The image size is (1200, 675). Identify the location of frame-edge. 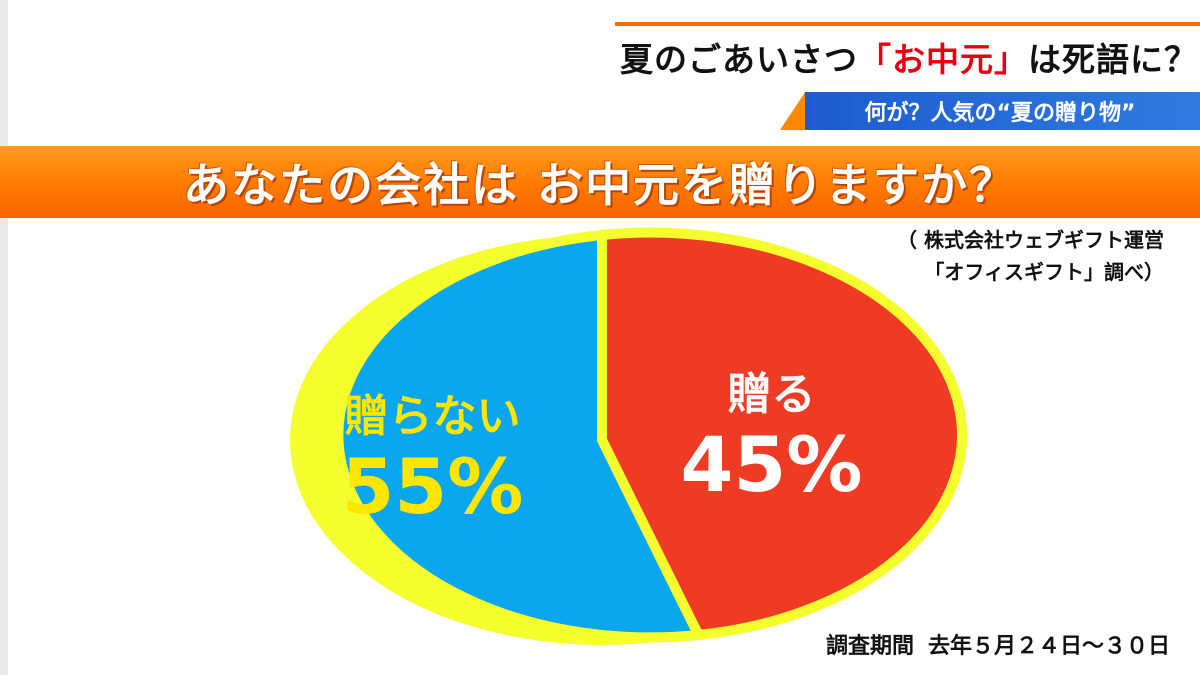
(4, 337).